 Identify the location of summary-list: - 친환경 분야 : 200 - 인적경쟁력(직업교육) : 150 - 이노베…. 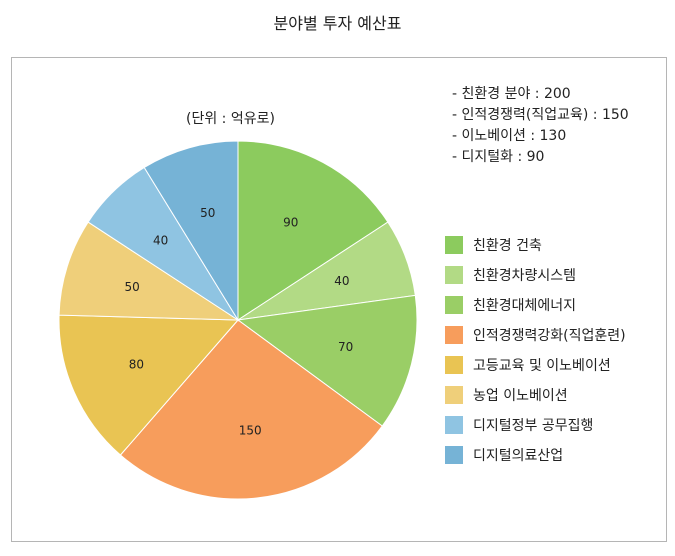
(540, 126).